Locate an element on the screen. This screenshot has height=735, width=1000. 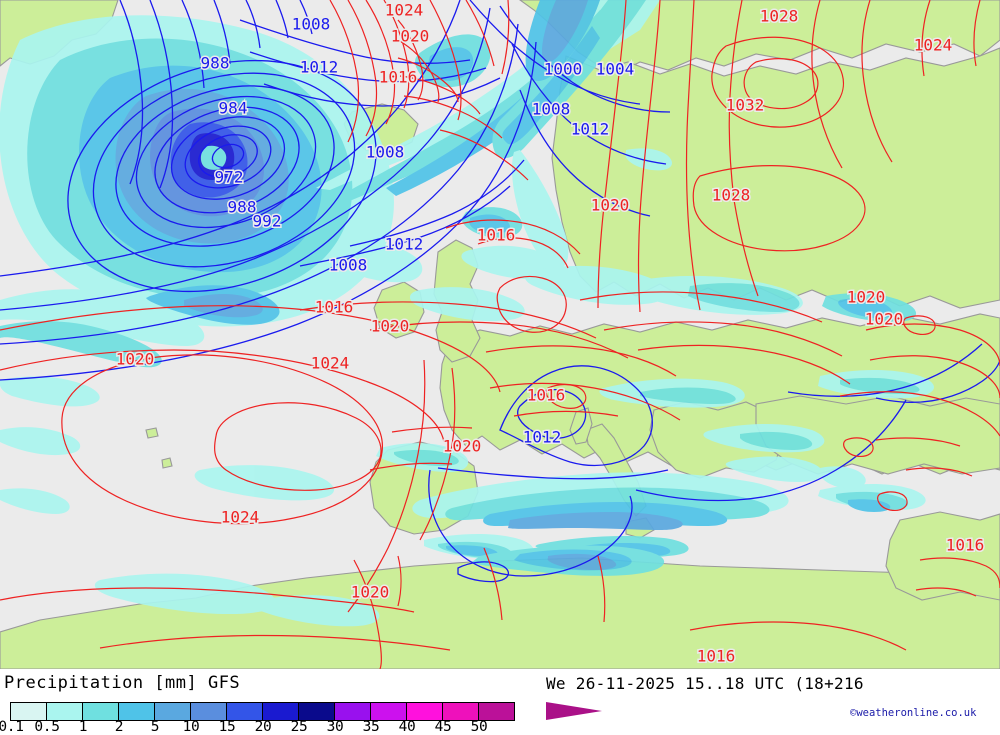
land-sardinia-corsica is located at coordinates (581, 426).